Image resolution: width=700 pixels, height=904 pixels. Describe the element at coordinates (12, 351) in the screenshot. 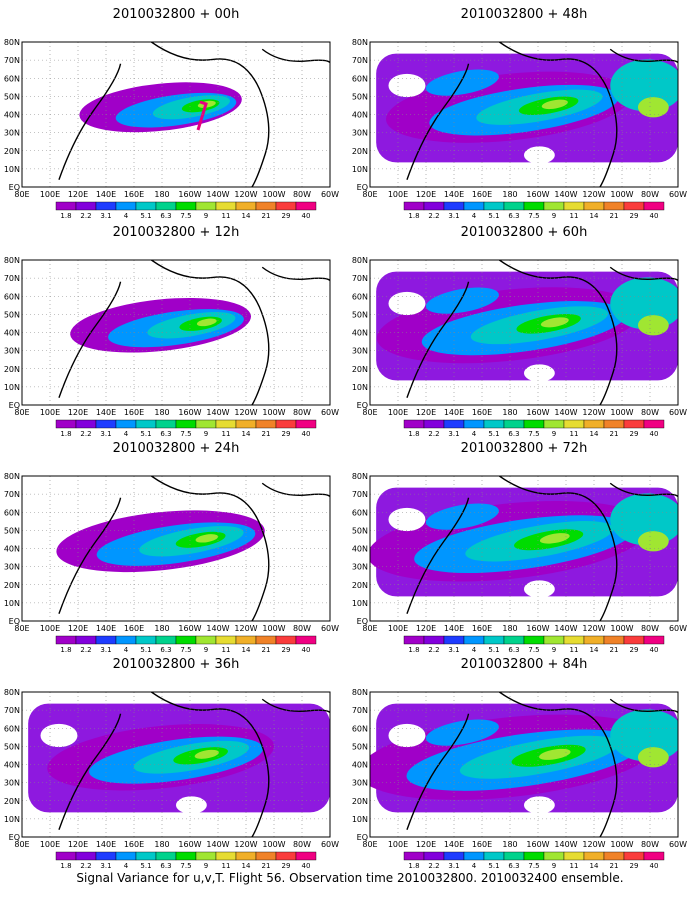

I see `lat-label: 30N` at that location.